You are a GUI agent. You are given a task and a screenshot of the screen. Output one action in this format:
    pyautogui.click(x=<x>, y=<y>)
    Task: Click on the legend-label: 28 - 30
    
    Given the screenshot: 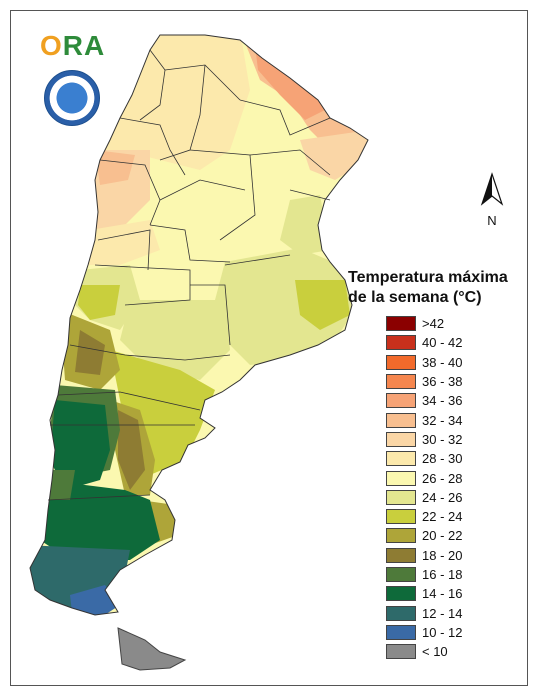 What is the action you would take?
    pyautogui.click(x=442, y=459)
    